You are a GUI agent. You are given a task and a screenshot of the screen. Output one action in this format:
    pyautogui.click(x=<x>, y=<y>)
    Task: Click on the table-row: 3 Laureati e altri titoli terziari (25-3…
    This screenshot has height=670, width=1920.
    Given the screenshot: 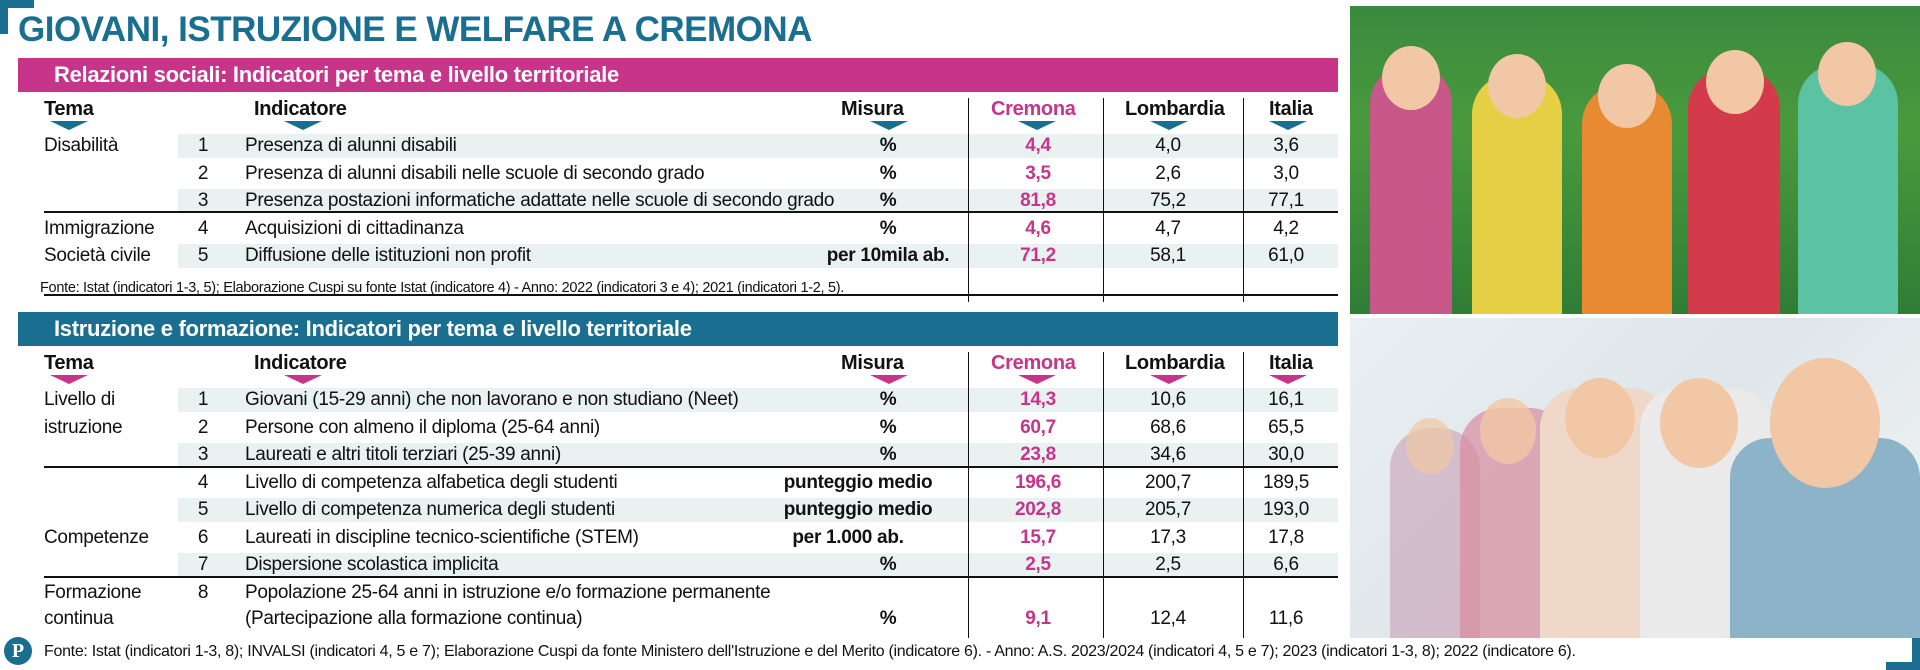 What is the action you would take?
    pyautogui.click(x=678, y=455)
    